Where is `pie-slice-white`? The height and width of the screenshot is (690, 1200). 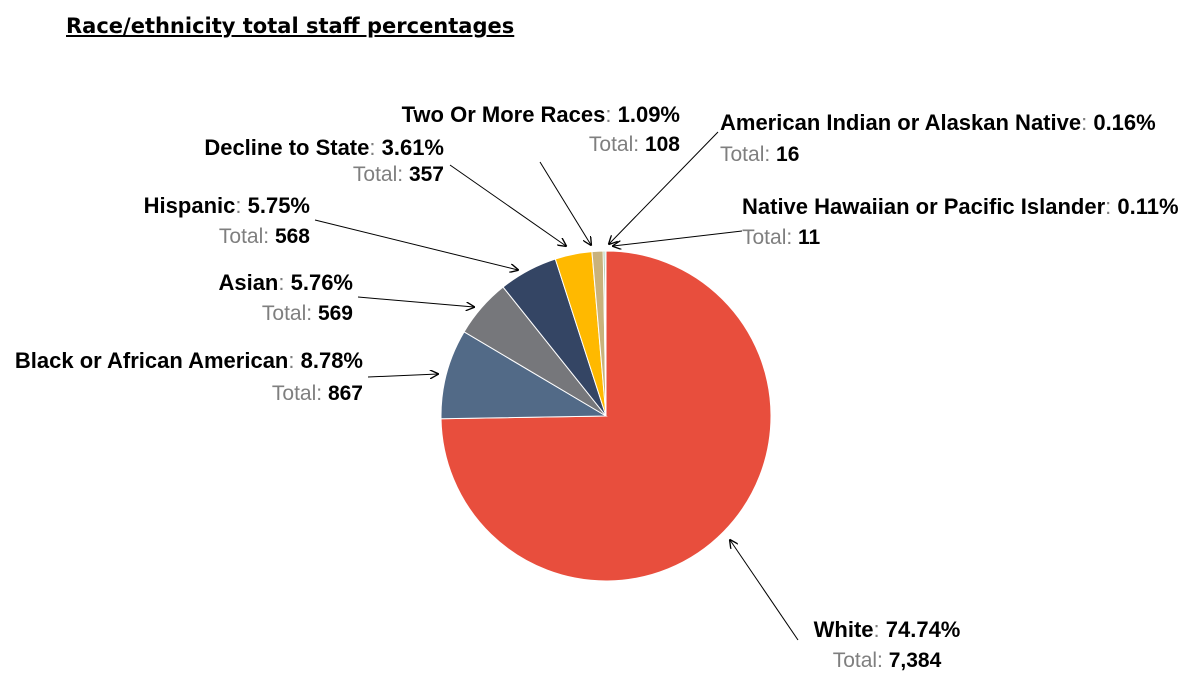 pie-slice-white is located at coordinates (606, 416).